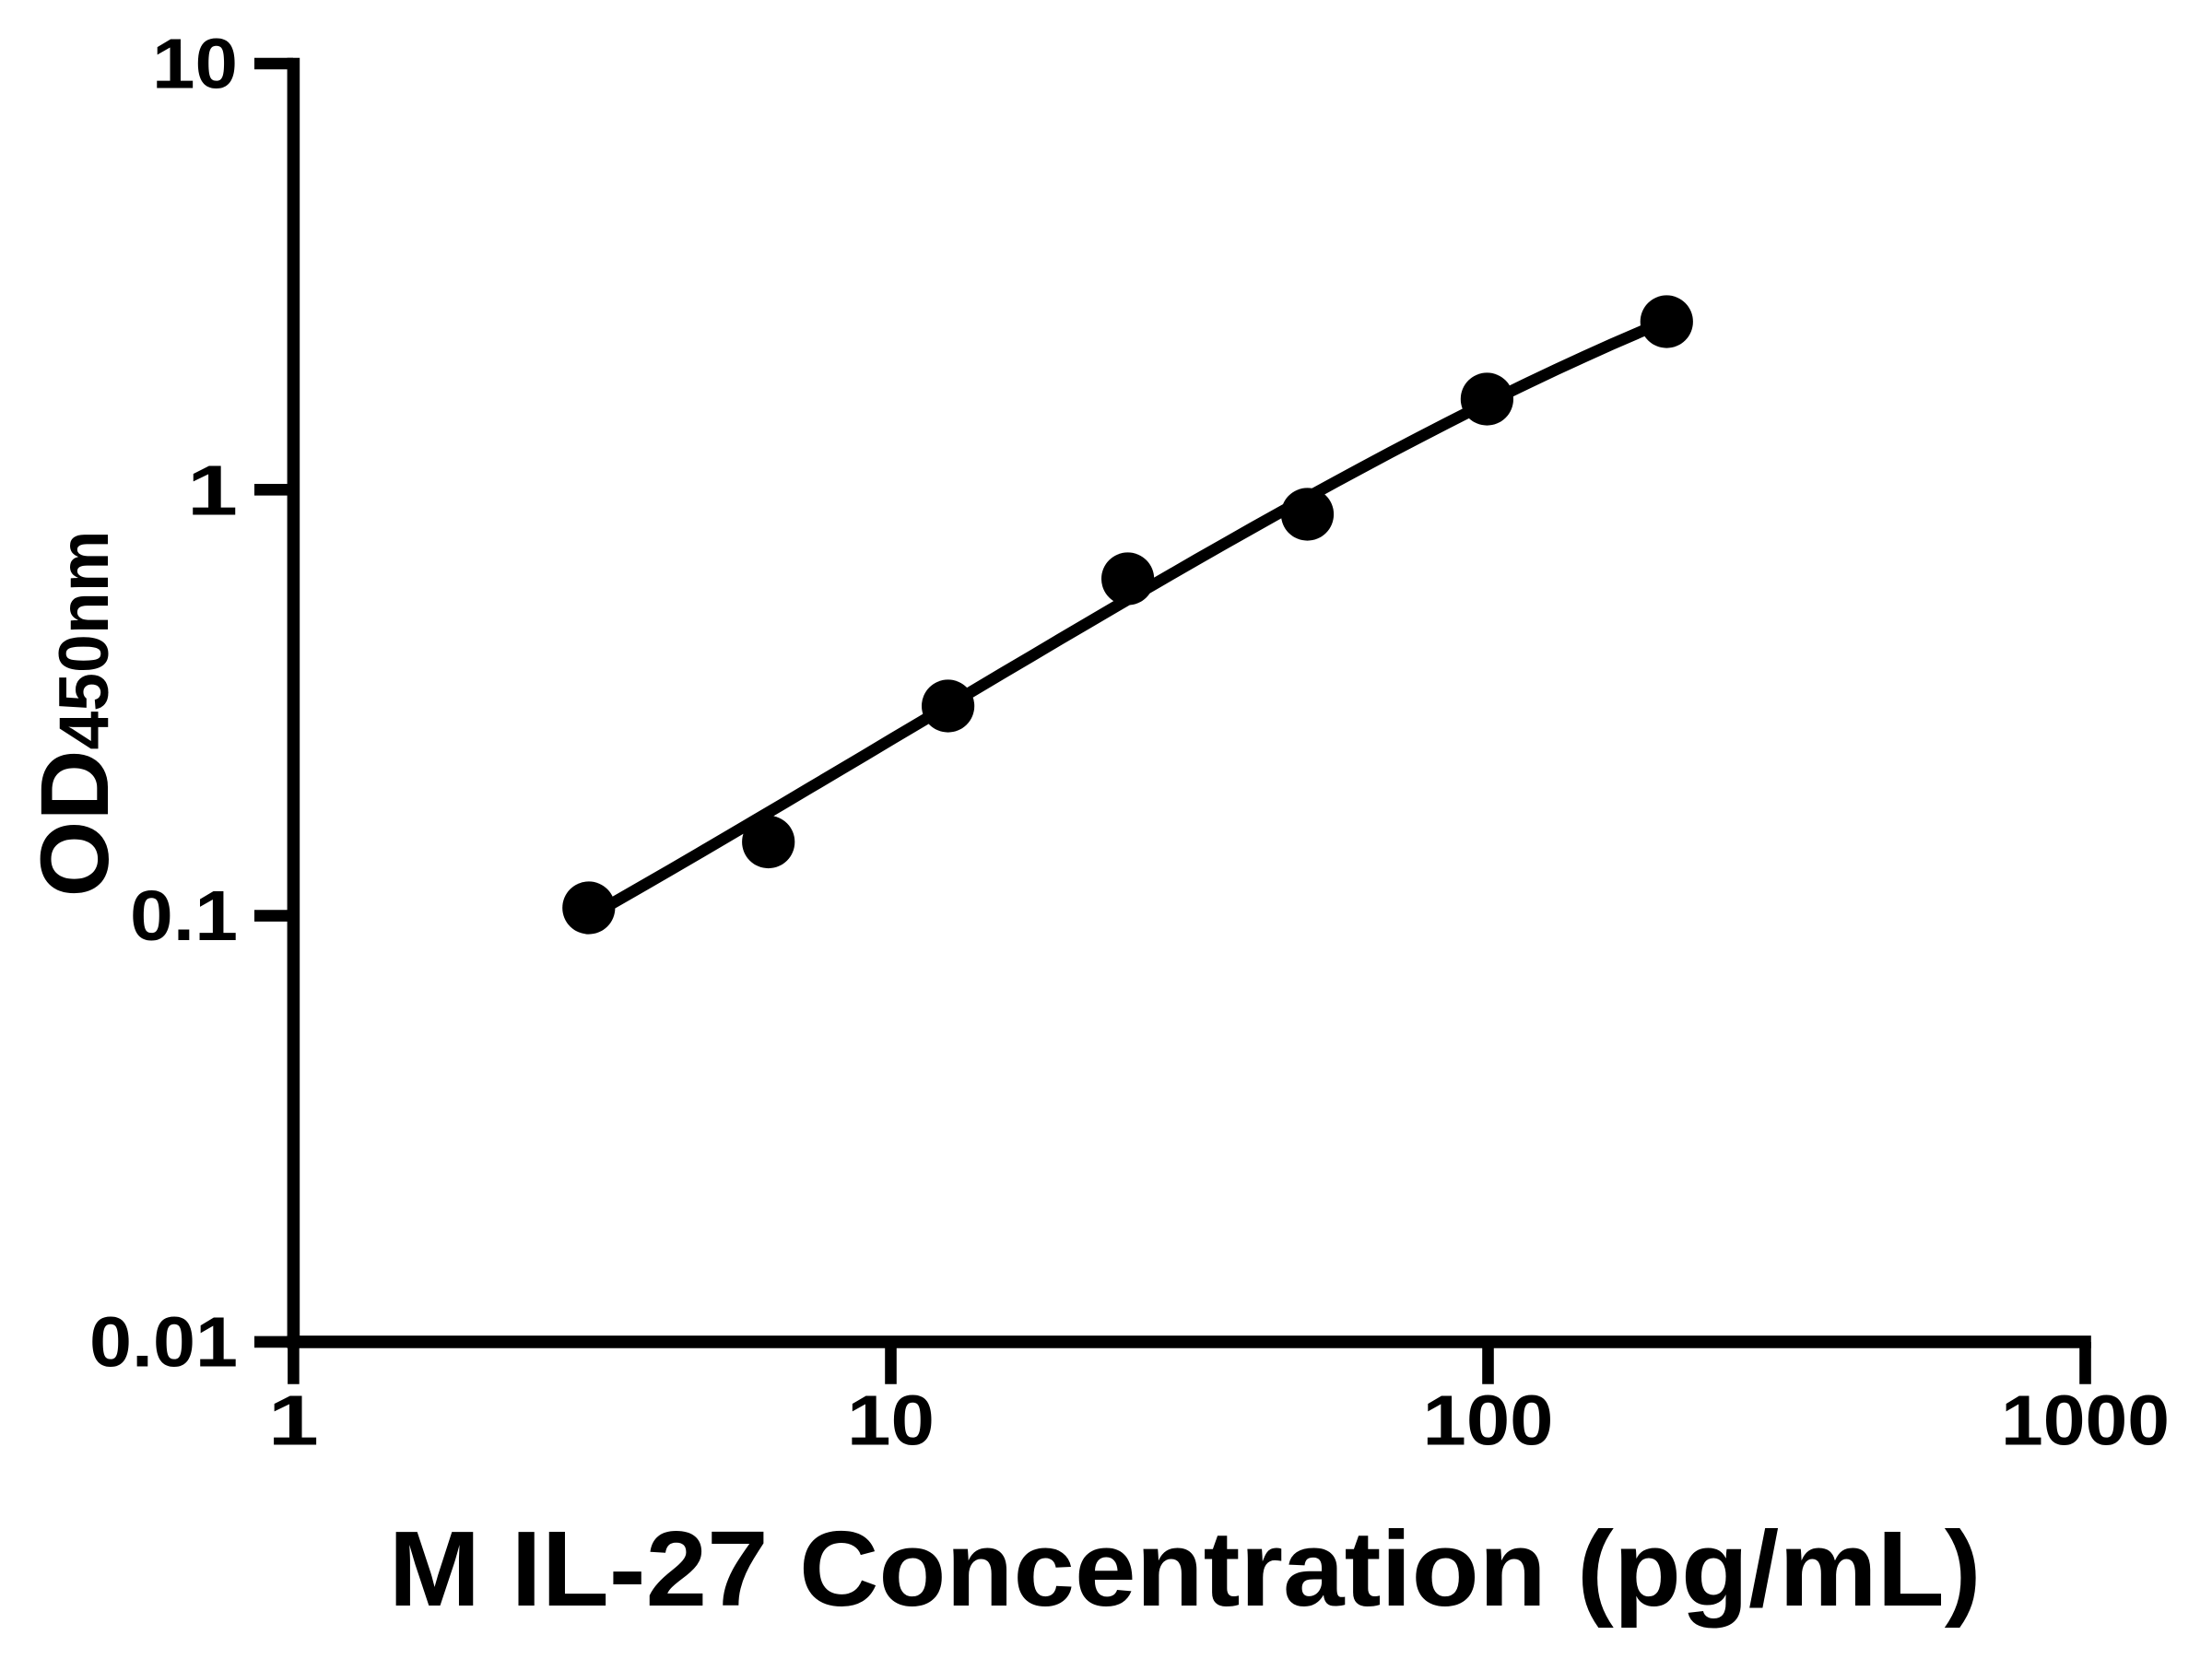  Describe the element at coordinates (84, 640) in the screenshot. I see `svg-text: 450nm` at that location.